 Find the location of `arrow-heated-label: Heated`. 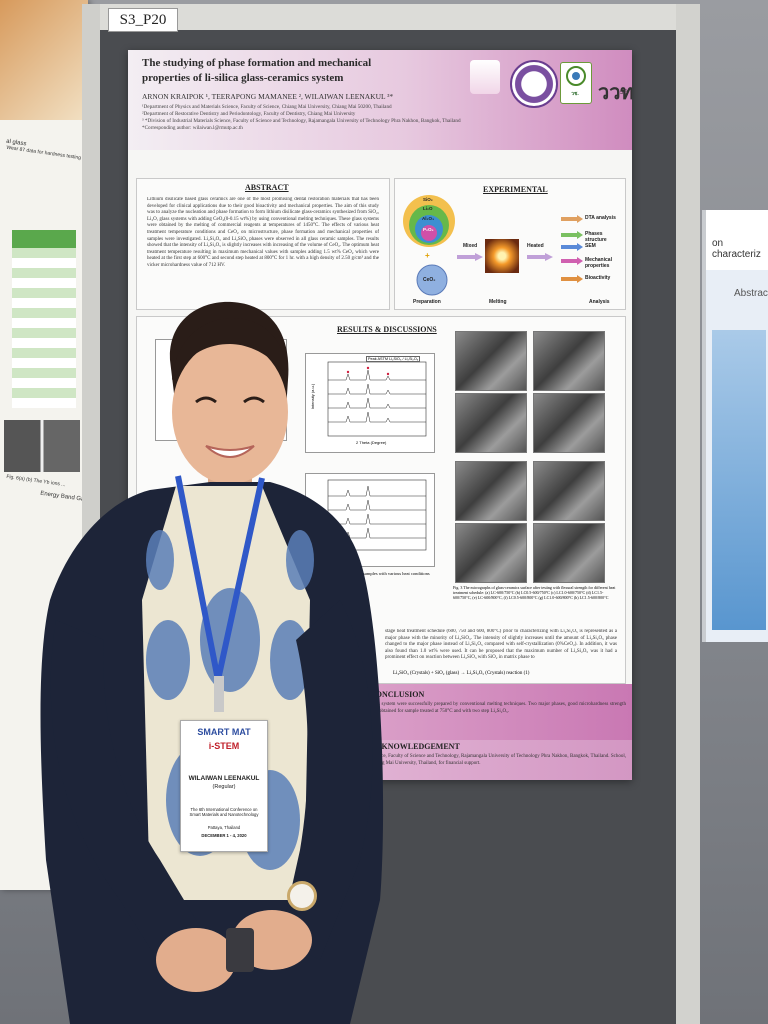

arrow-heated-label: Heated is located at coordinates (535, 246).